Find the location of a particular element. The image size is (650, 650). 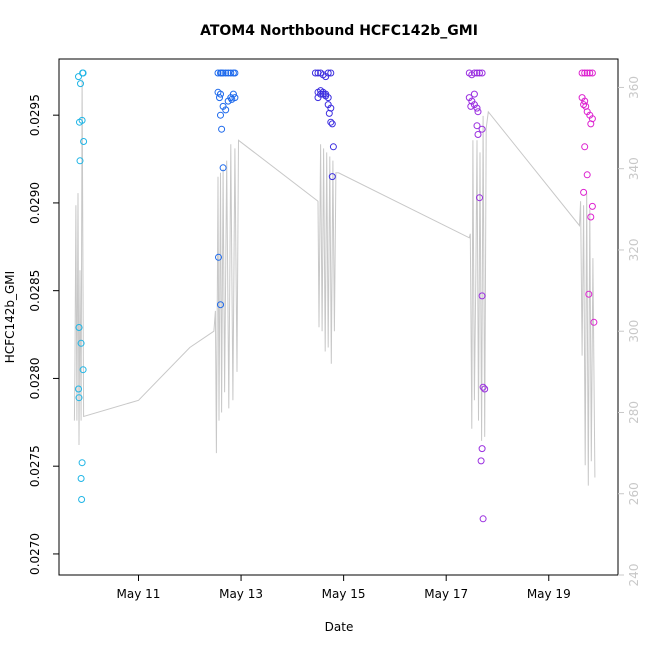

y-tick-label: 0.0295 is located at coordinates (35, 115).